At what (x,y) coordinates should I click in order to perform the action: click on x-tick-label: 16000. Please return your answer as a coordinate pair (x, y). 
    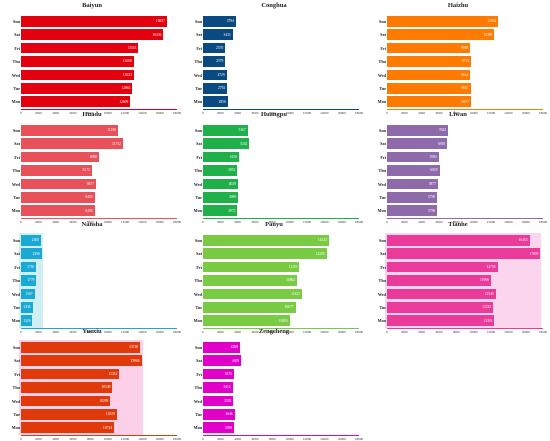
    Looking at the image, I should click on (159, 331).